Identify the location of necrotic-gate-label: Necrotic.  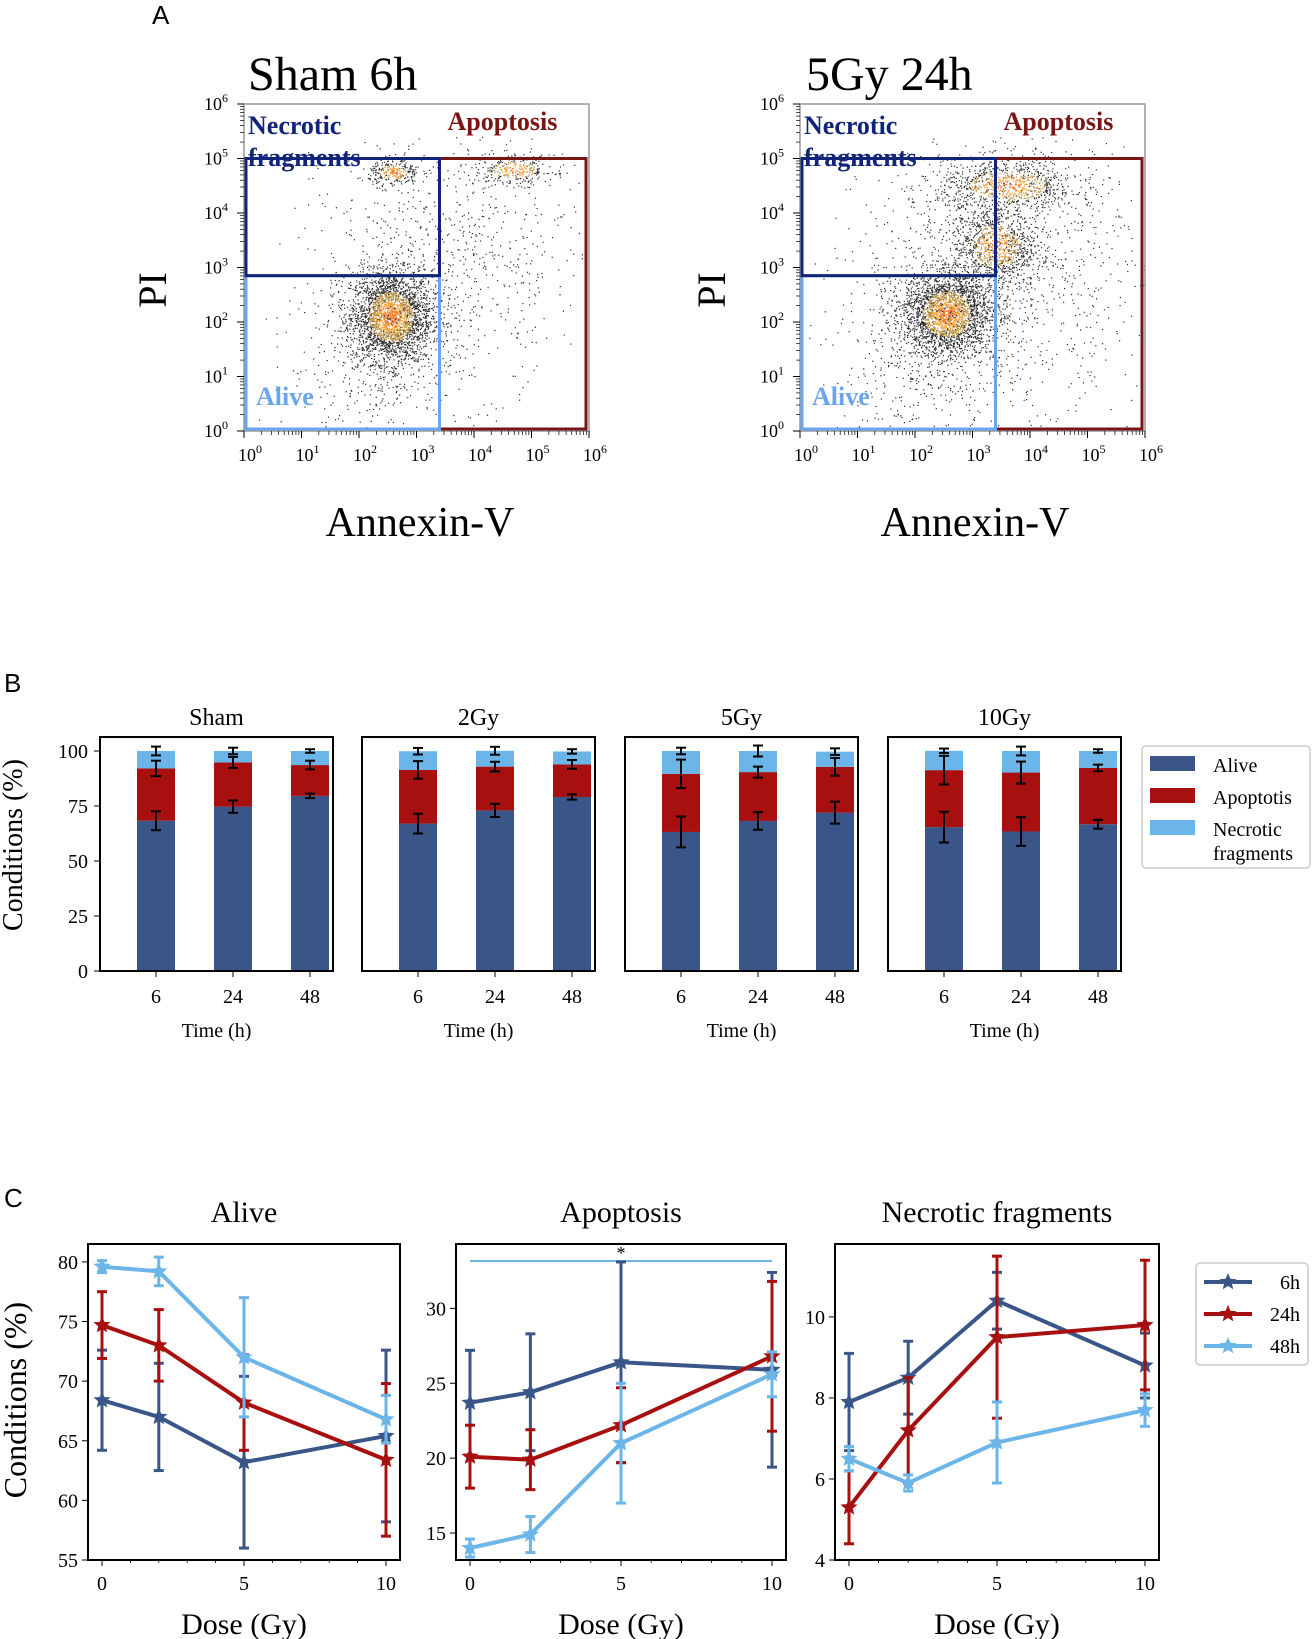
(294, 125).